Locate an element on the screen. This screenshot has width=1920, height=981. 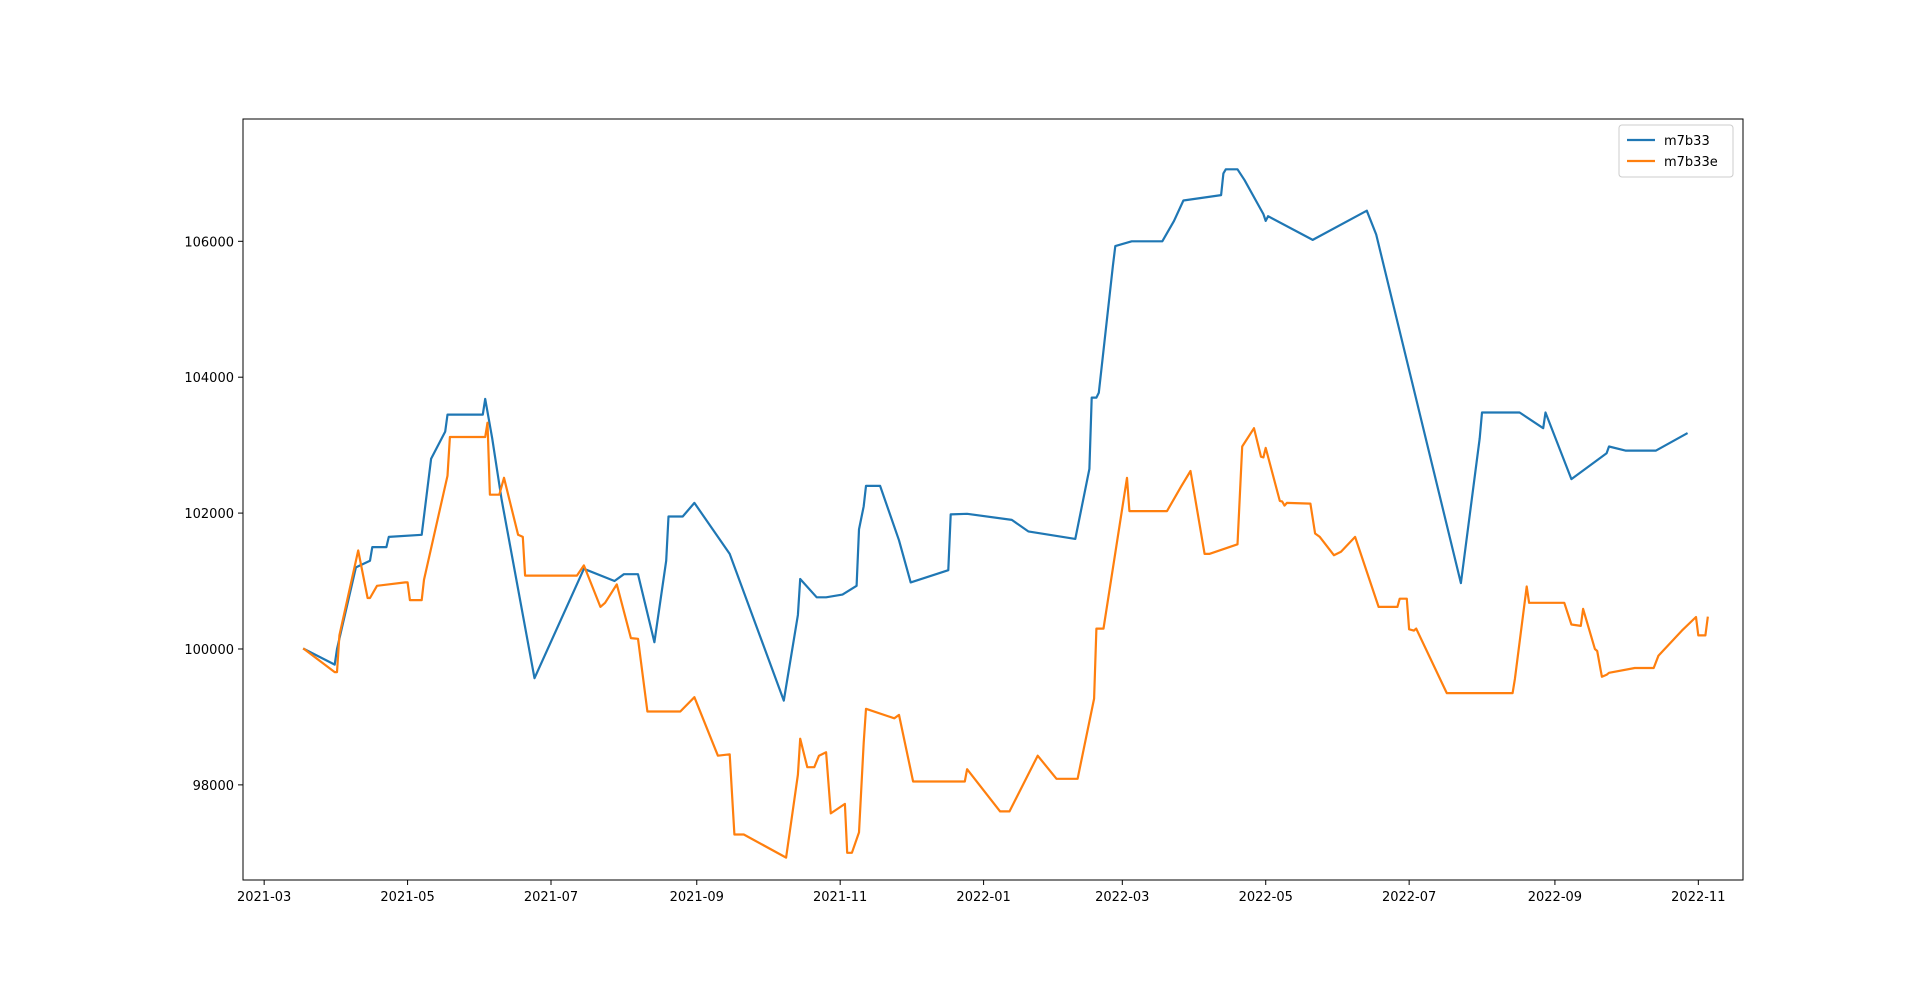
y-tick-label: 102000 is located at coordinates (209, 514).